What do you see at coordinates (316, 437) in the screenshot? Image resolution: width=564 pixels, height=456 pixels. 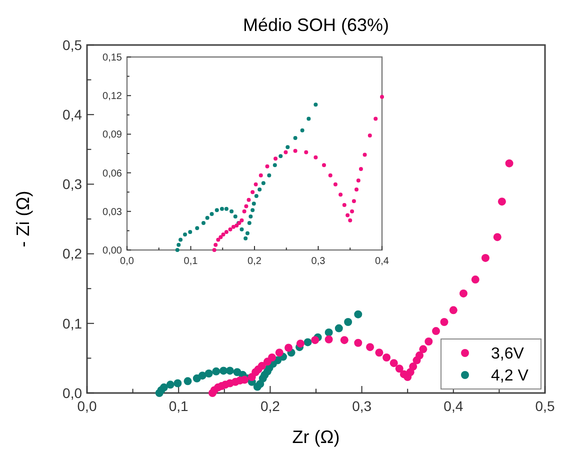 I see `x-axis-title: Zr (Ω)` at bounding box center [316, 437].